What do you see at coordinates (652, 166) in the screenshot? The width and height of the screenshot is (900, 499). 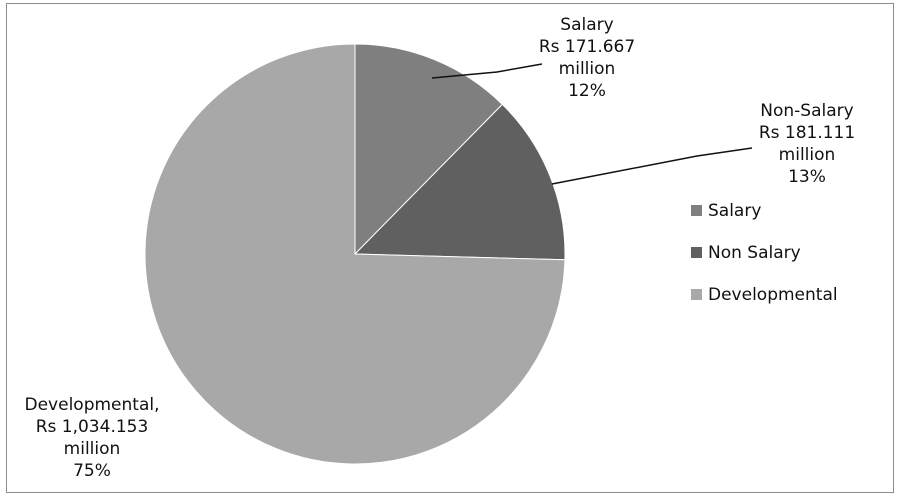 I see `leader-line-non-salary` at bounding box center [652, 166].